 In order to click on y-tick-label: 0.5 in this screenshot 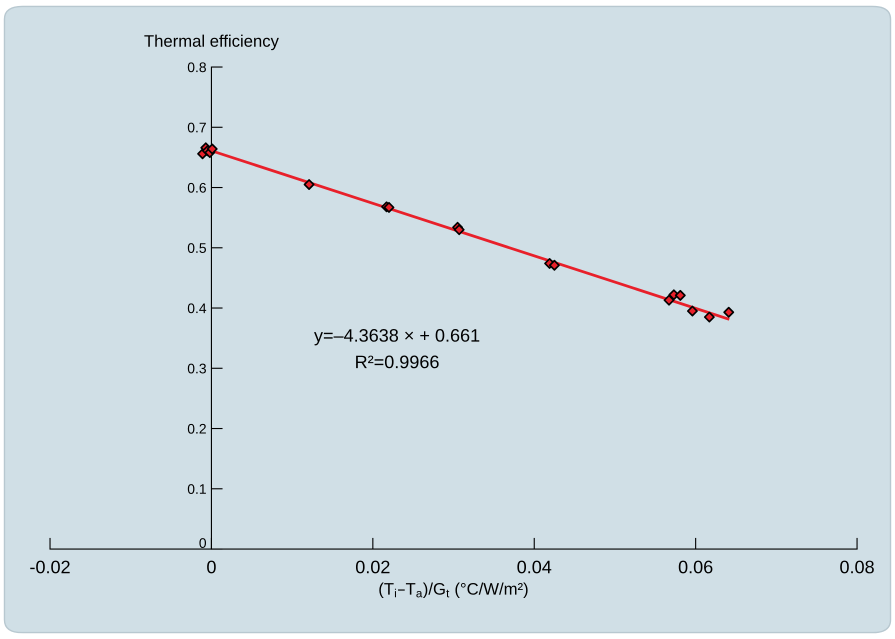, I will do `click(197, 248)`.